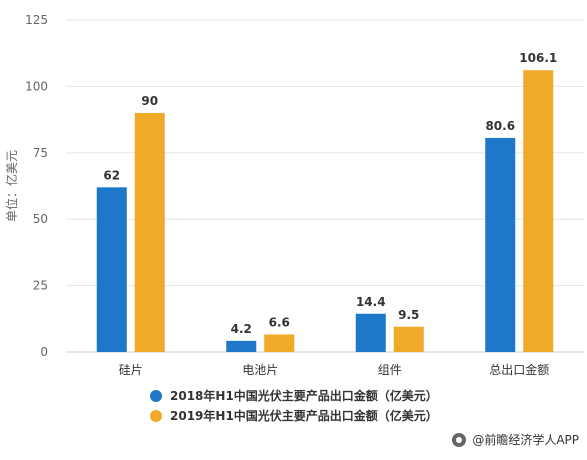 This screenshot has height=460, width=587. What do you see at coordinates (36, 86) in the screenshot?
I see `y-tick-label: 100` at bounding box center [36, 86].